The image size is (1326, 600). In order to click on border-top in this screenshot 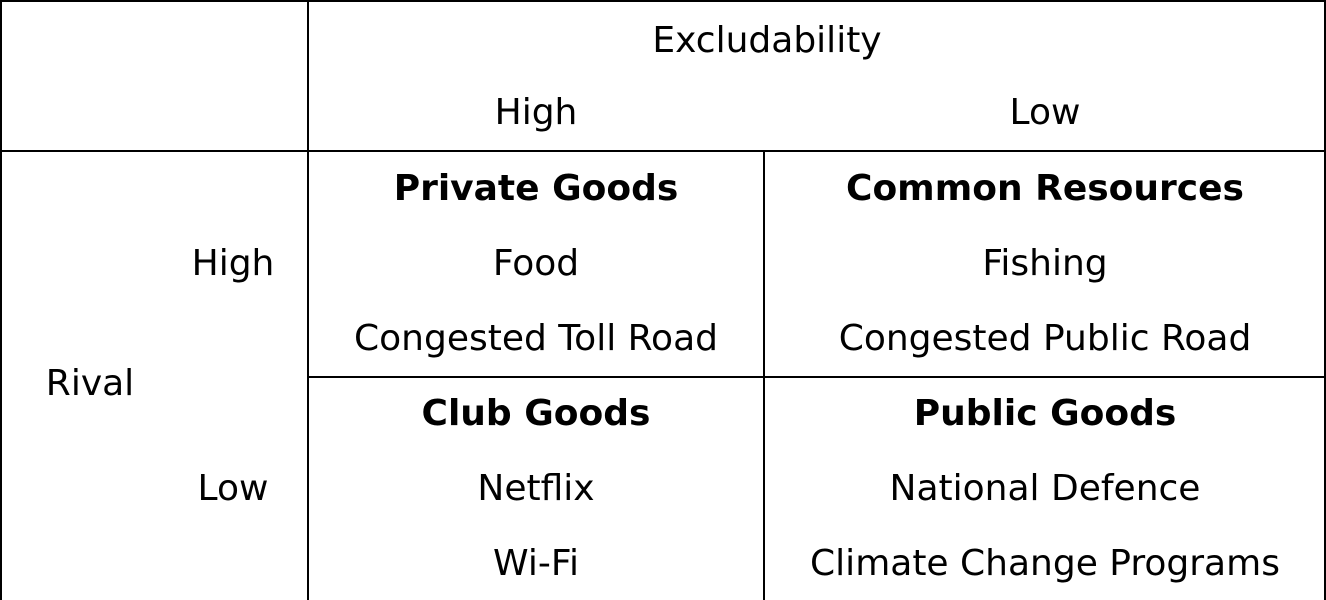, I will do `click(663, 1)`.